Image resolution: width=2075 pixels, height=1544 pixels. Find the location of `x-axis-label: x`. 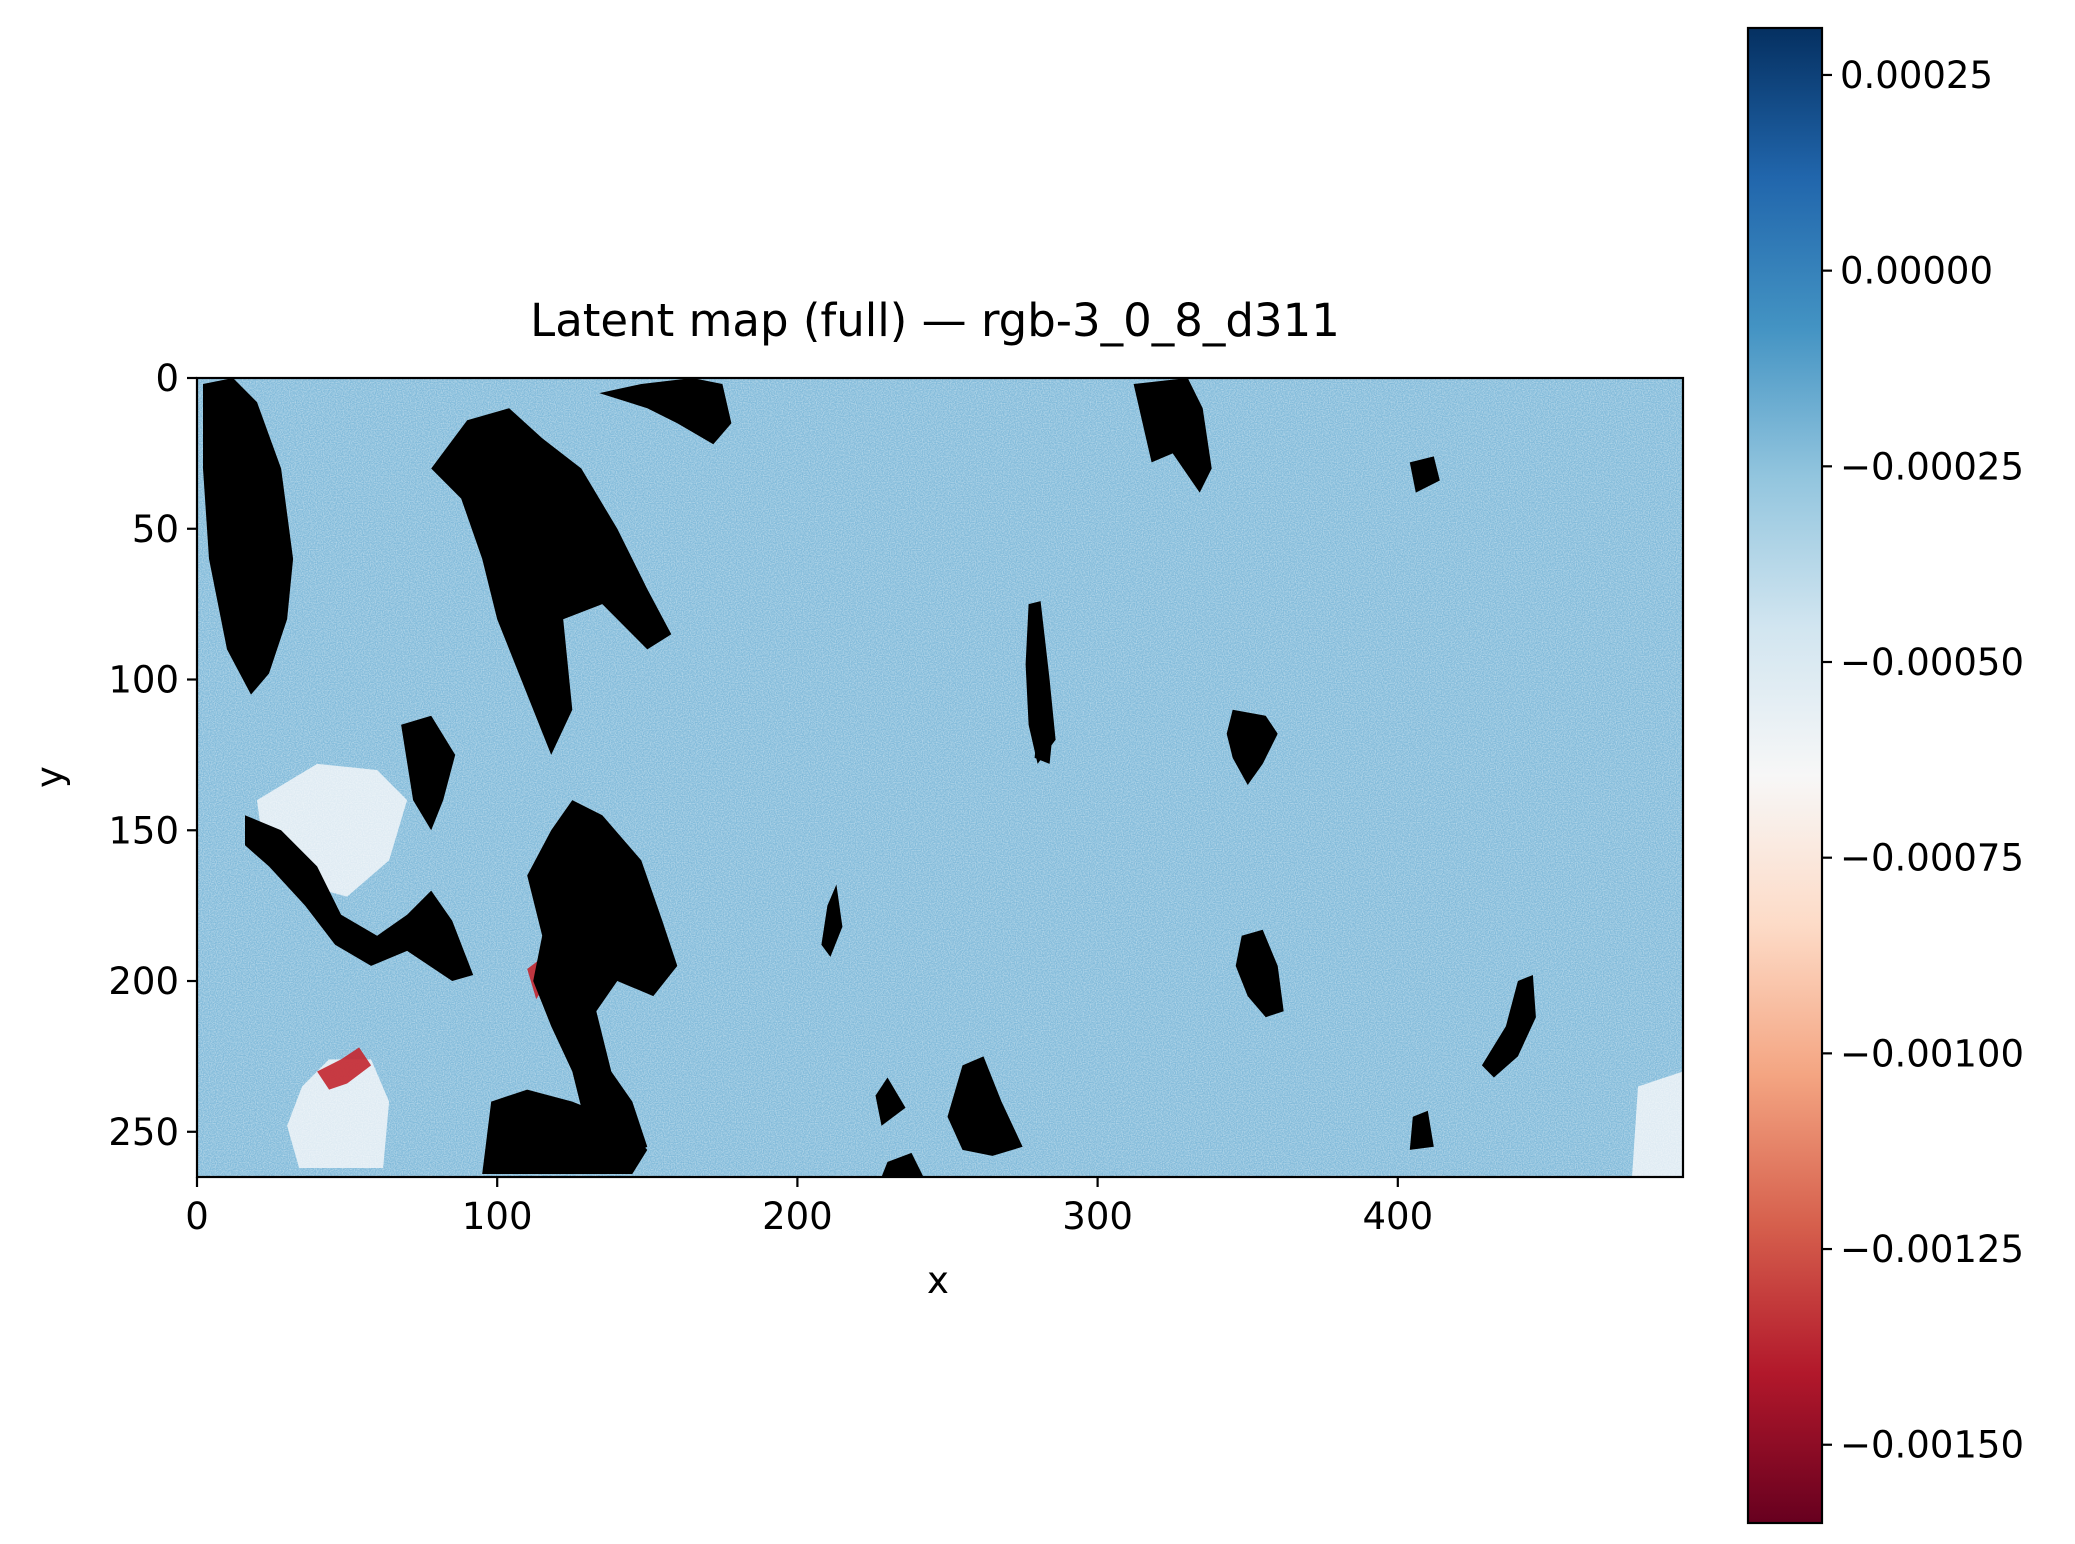

x-axis-label: x is located at coordinates (938, 1280).